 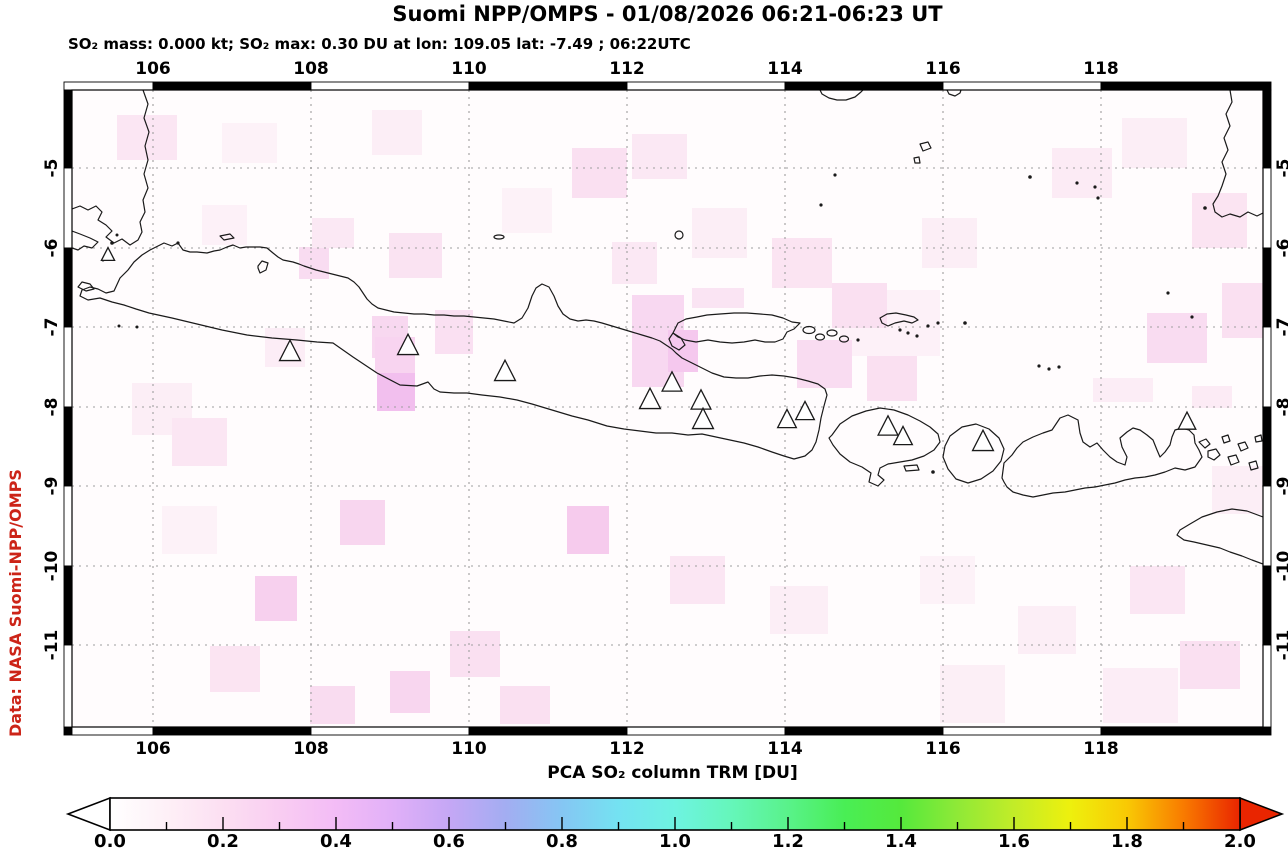 I want to click on coastline-komodo-cluster, so click(x=1230, y=452).